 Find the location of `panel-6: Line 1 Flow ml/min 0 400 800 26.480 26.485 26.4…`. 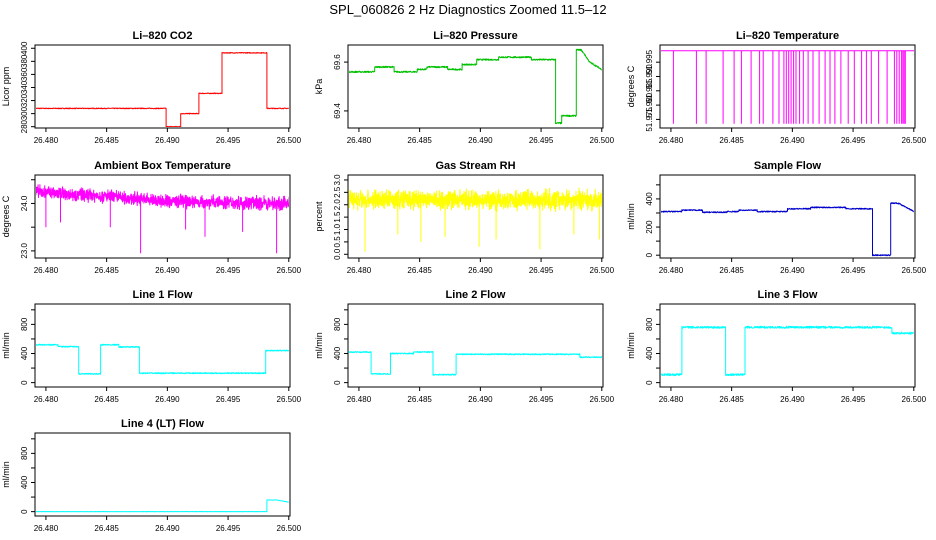

panel-6: Line 1 Flow ml/min 0 400 800 26.480 26.485 26.4… is located at coordinates (151, 346).